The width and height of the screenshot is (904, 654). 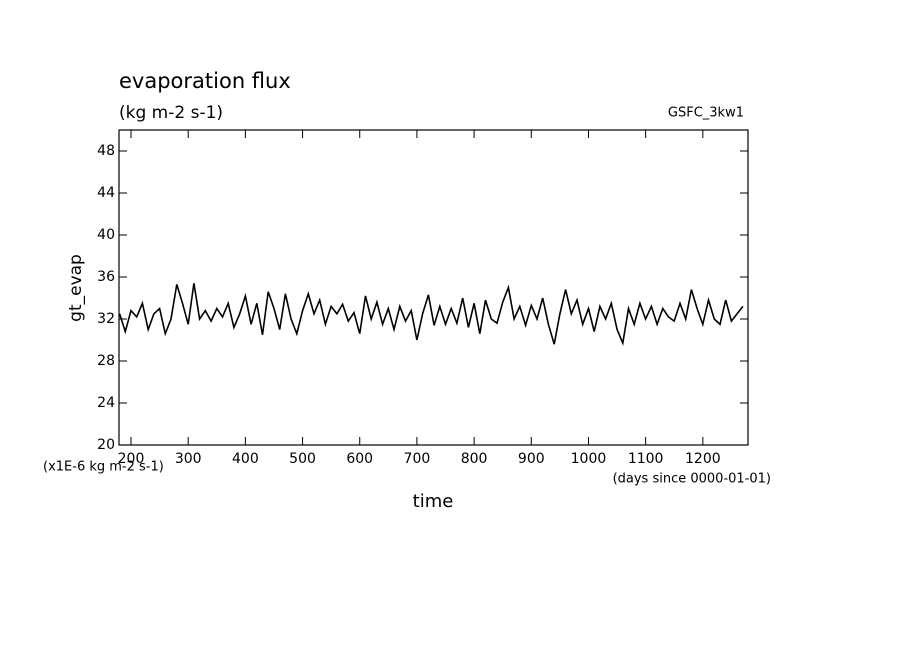 I want to click on y-tick-label: 44, so click(x=106, y=193).